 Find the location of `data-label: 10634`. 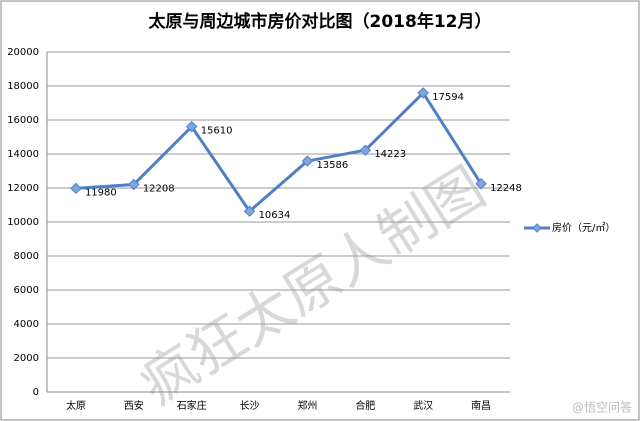

data-label: 10634 is located at coordinates (275, 215).